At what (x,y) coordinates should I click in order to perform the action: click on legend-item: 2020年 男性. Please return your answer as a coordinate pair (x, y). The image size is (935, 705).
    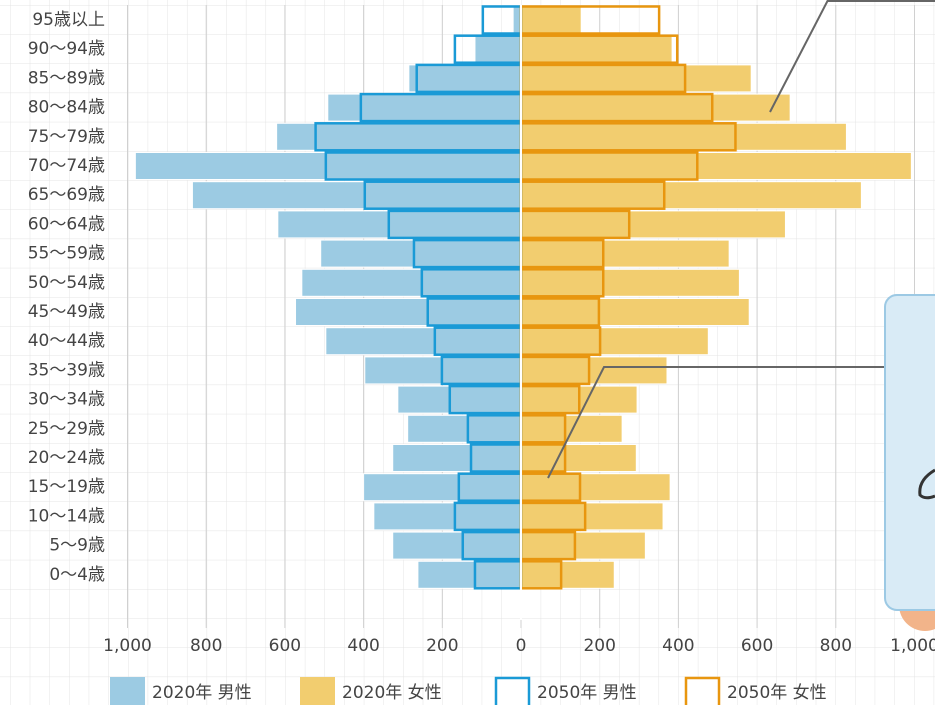
    Looking at the image, I should click on (181, 691).